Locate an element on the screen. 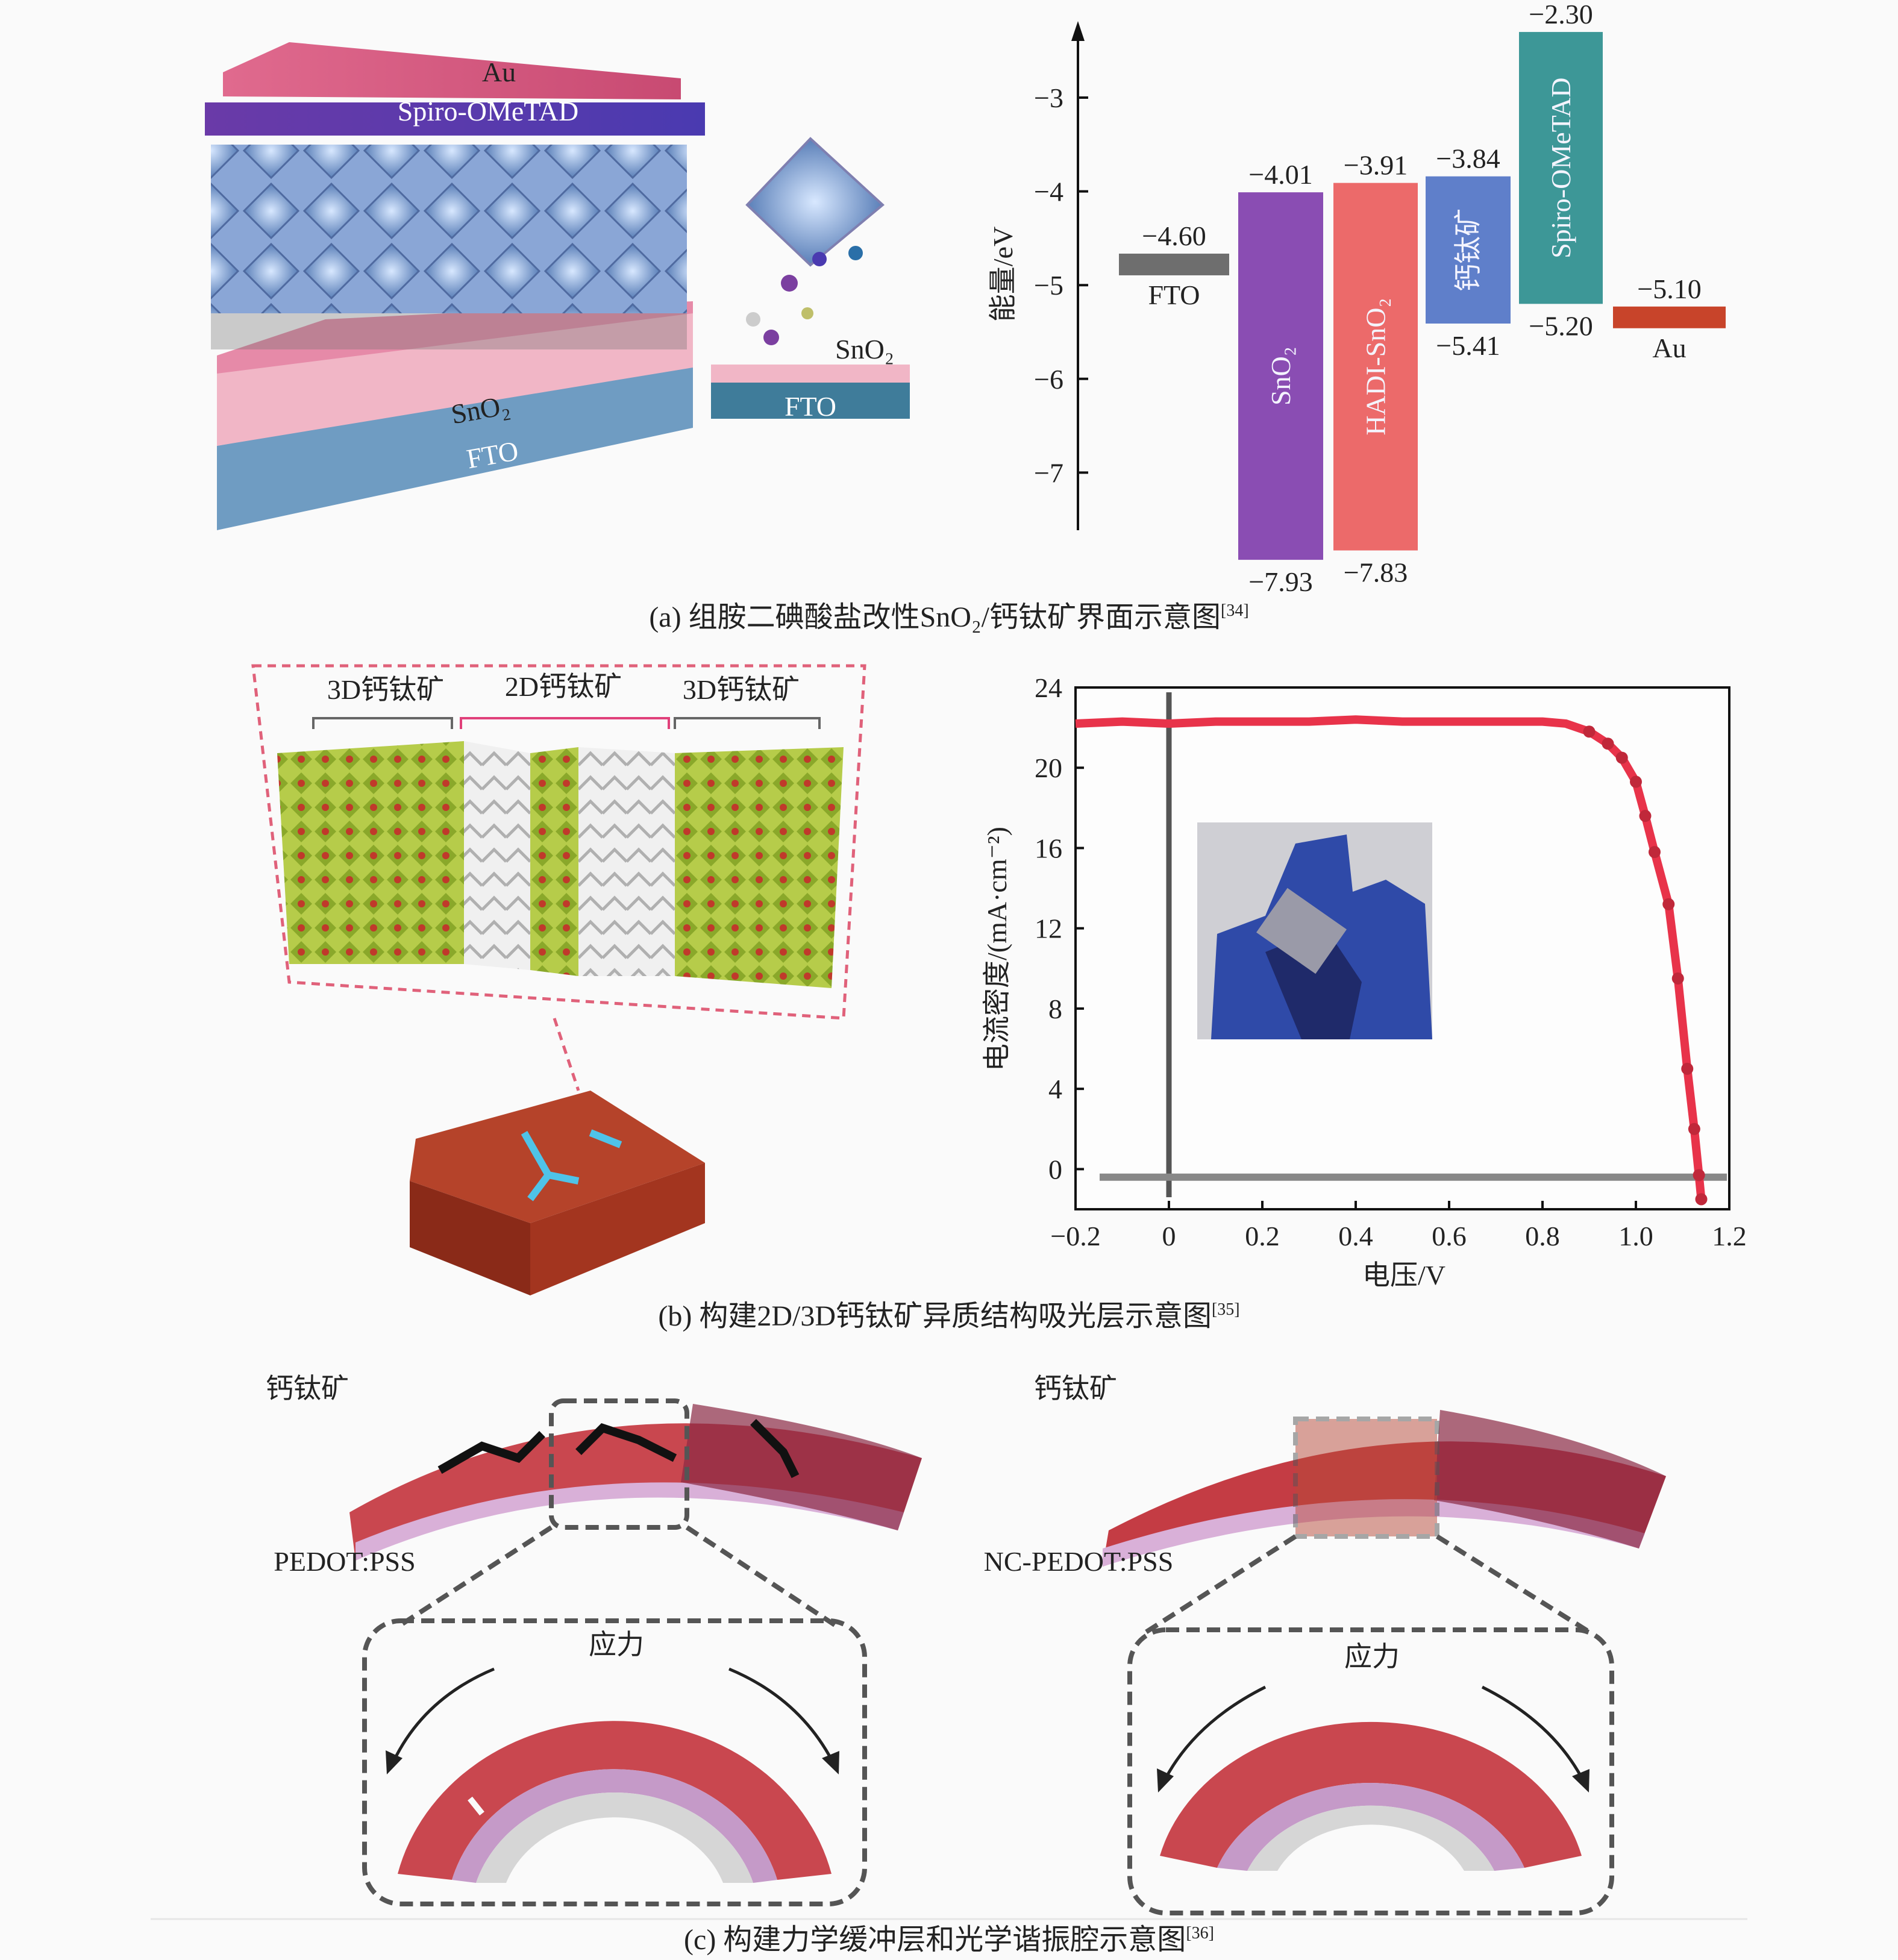 This screenshot has width=1898, height=1960. caption-b: (b) 构建2D/3D钙钛矿异质结构吸光层示意图[35] is located at coordinates (948, 1316).